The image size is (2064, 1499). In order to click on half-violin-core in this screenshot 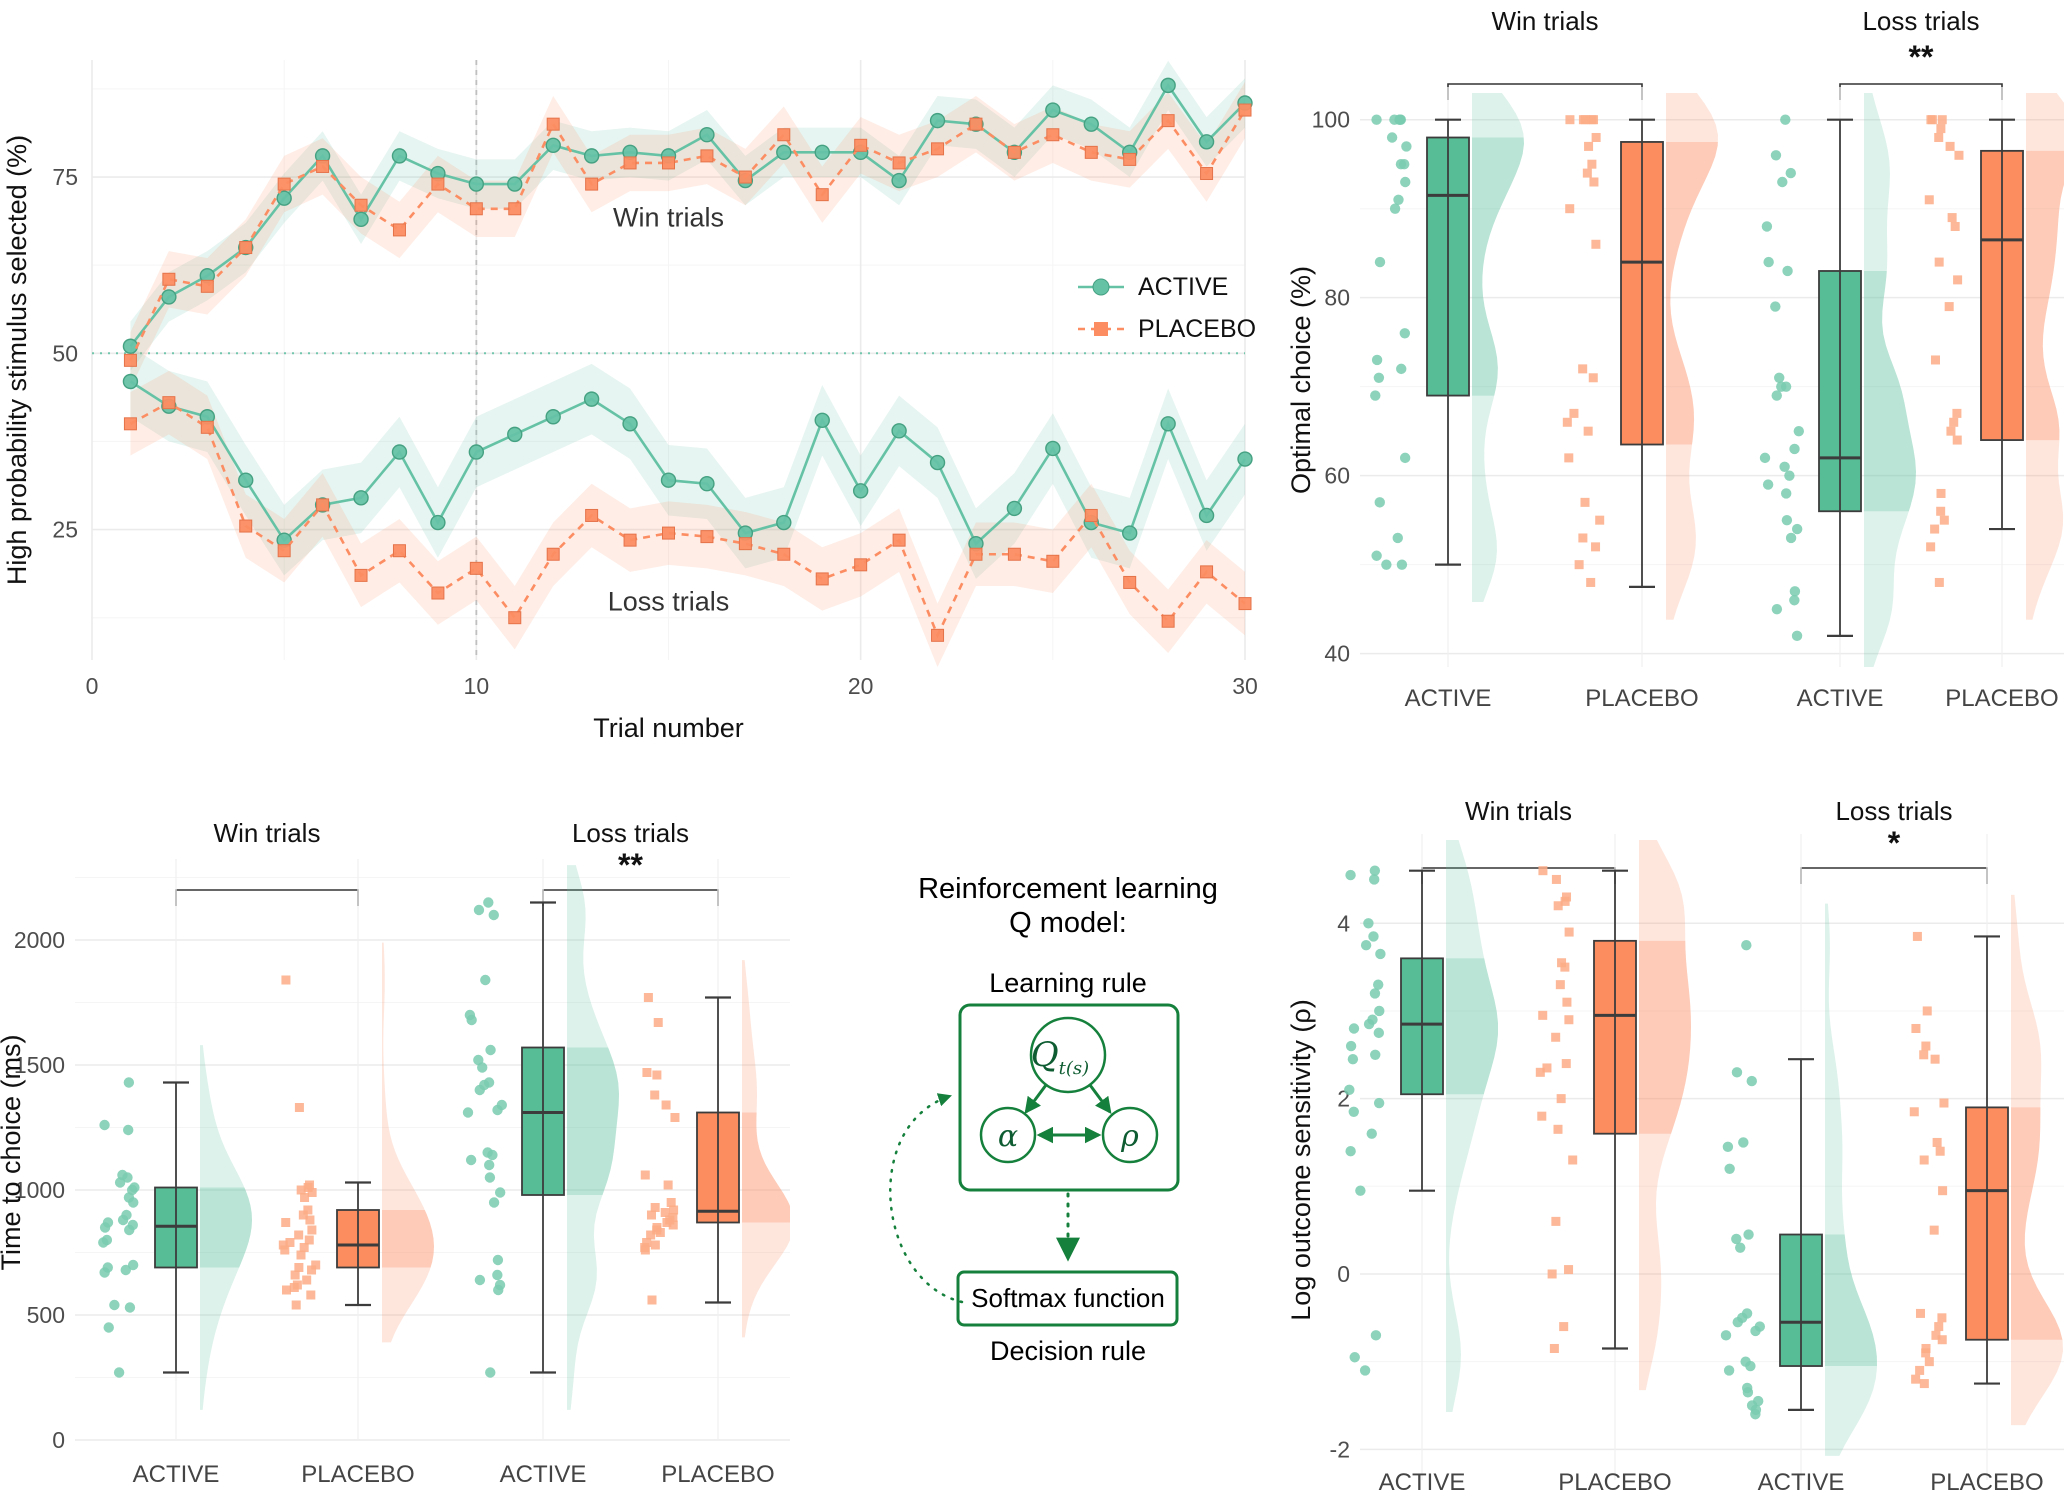, I will do `click(1890, 391)`.